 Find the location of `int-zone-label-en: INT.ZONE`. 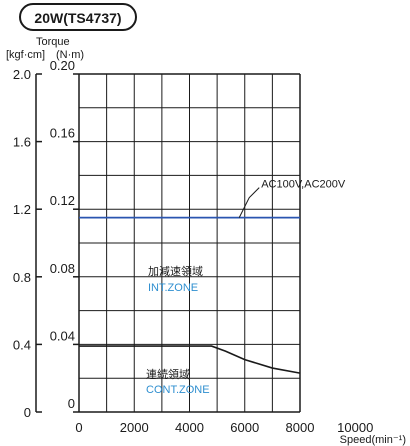

int-zone-label-en: INT.ZONE is located at coordinates (173, 288).